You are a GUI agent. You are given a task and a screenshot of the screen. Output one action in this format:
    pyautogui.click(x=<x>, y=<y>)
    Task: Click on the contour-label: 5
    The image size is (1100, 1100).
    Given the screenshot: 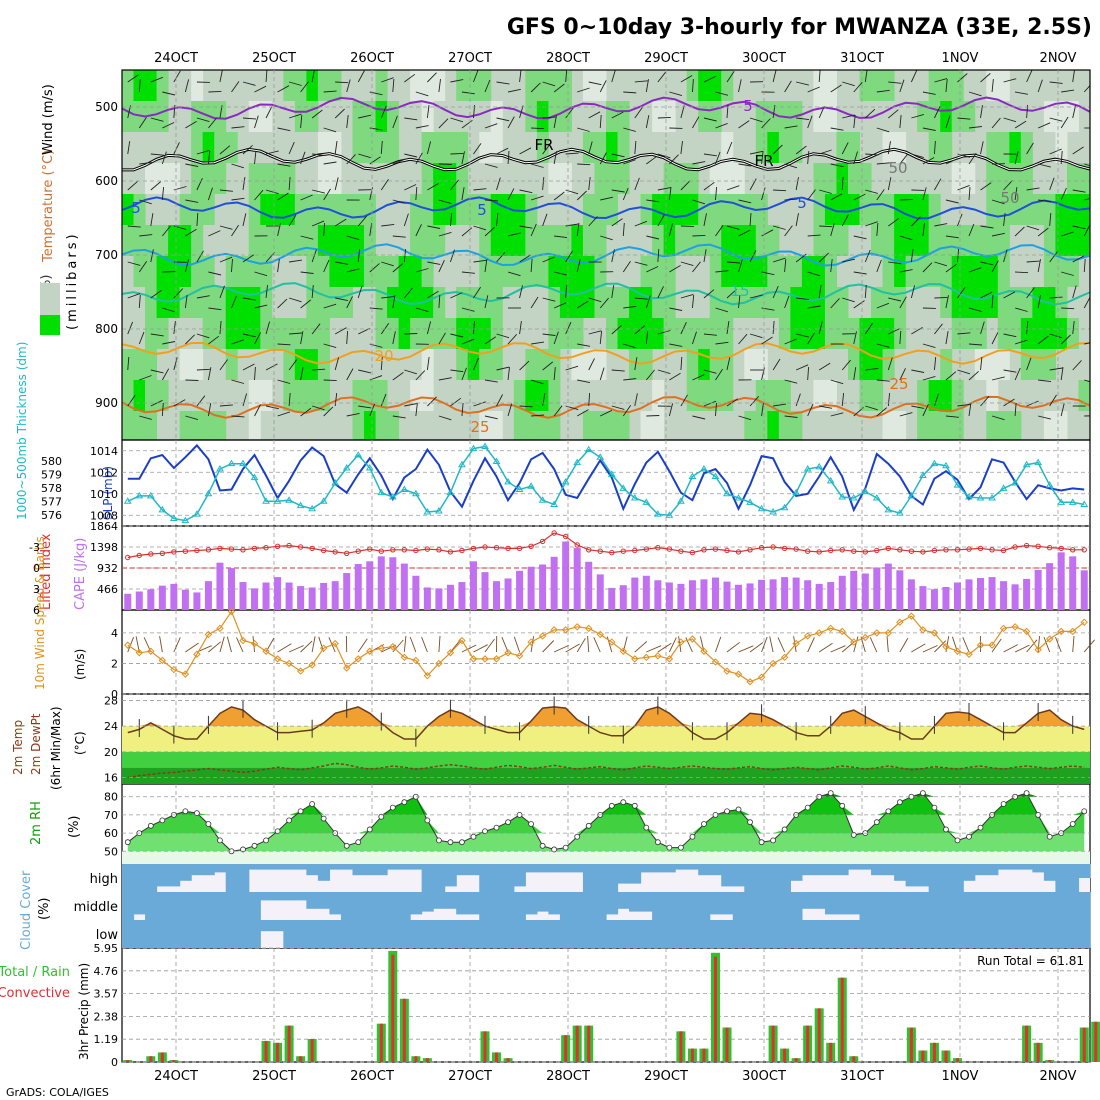 What is the action you would take?
    pyautogui.click(x=802, y=203)
    